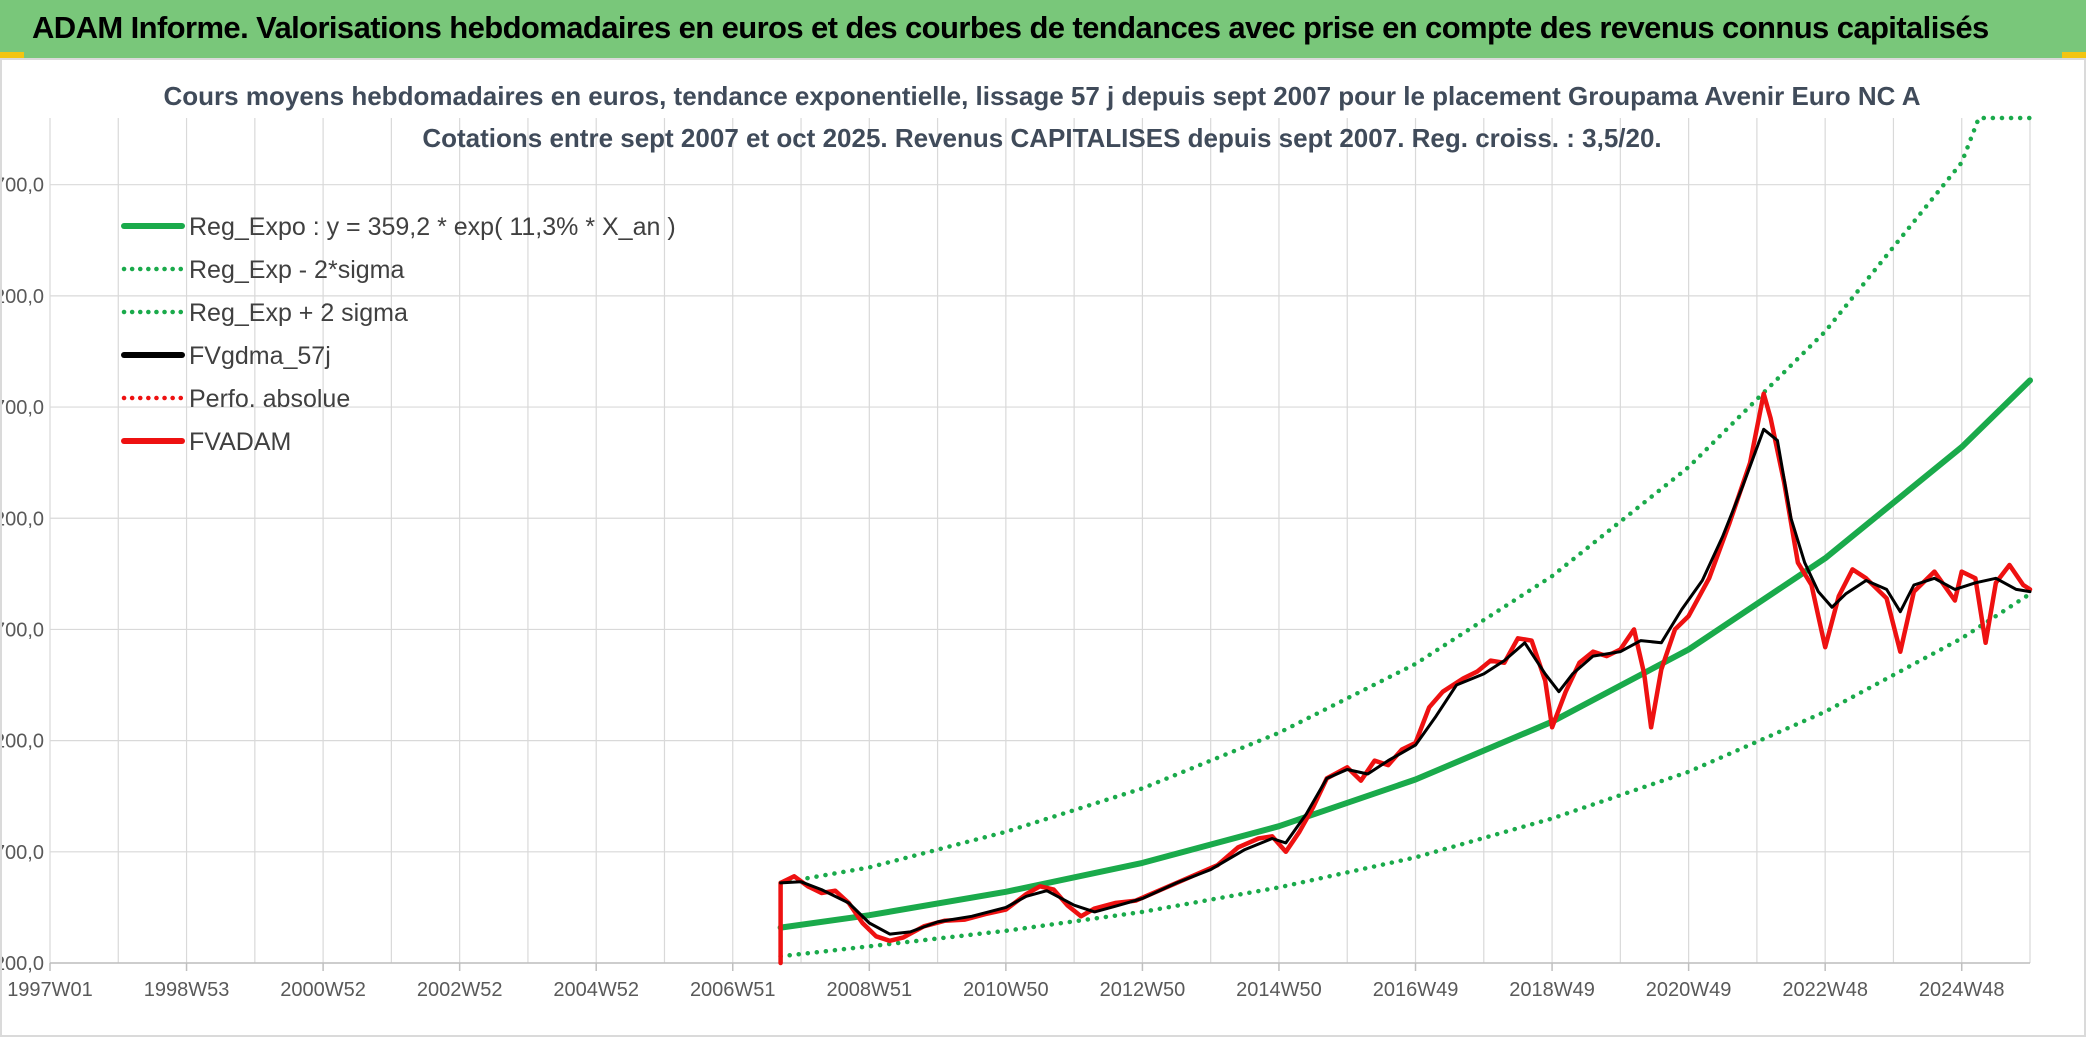 Image resolution: width=2086 pixels, height=1037 pixels. What do you see at coordinates (1416, 990) in the screenshot?
I see `x-tick-label: 2016W49` at bounding box center [1416, 990].